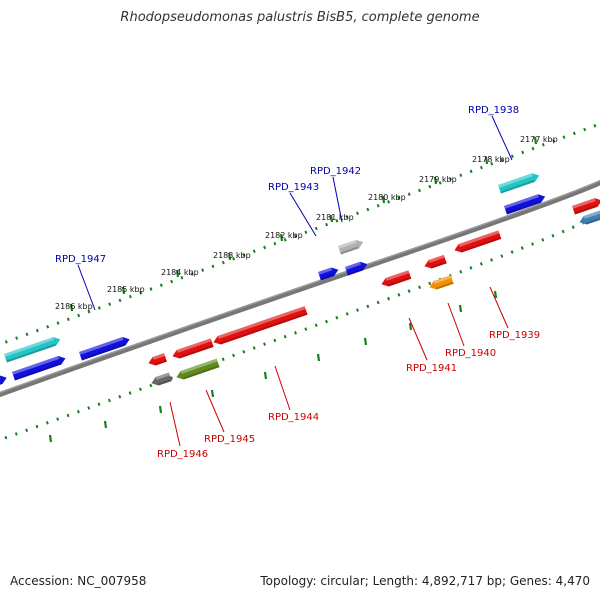 The width and height of the screenshot is (600, 600). What do you see at coordinates (493, 110) in the screenshot?
I see `gene-label: RPD_1938` at bounding box center [493, 110].